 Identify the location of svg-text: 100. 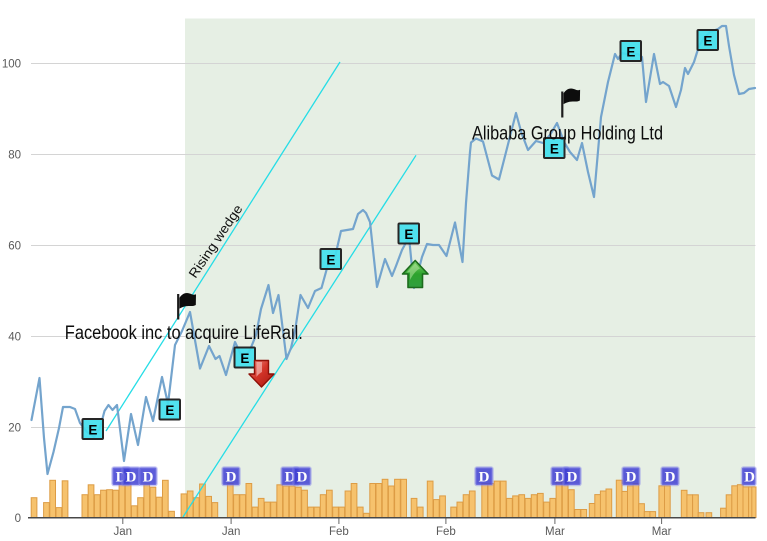
(11, 65).